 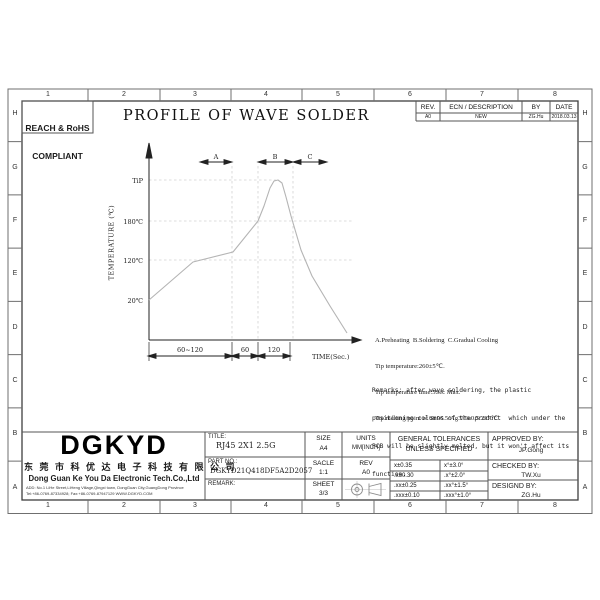 I want to click on units-label: UNITS, so click(x=366, y=438).